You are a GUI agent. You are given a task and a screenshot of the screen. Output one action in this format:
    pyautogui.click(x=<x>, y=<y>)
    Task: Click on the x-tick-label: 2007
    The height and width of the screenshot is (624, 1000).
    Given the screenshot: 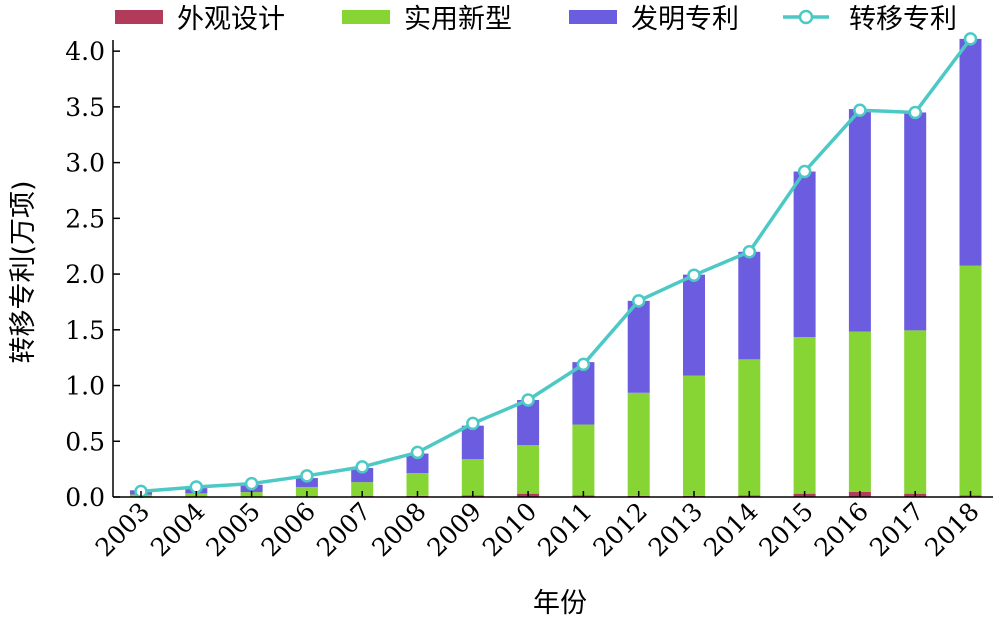 What is the action you would take?
    pyautogui.click(x=343, y=529)
    